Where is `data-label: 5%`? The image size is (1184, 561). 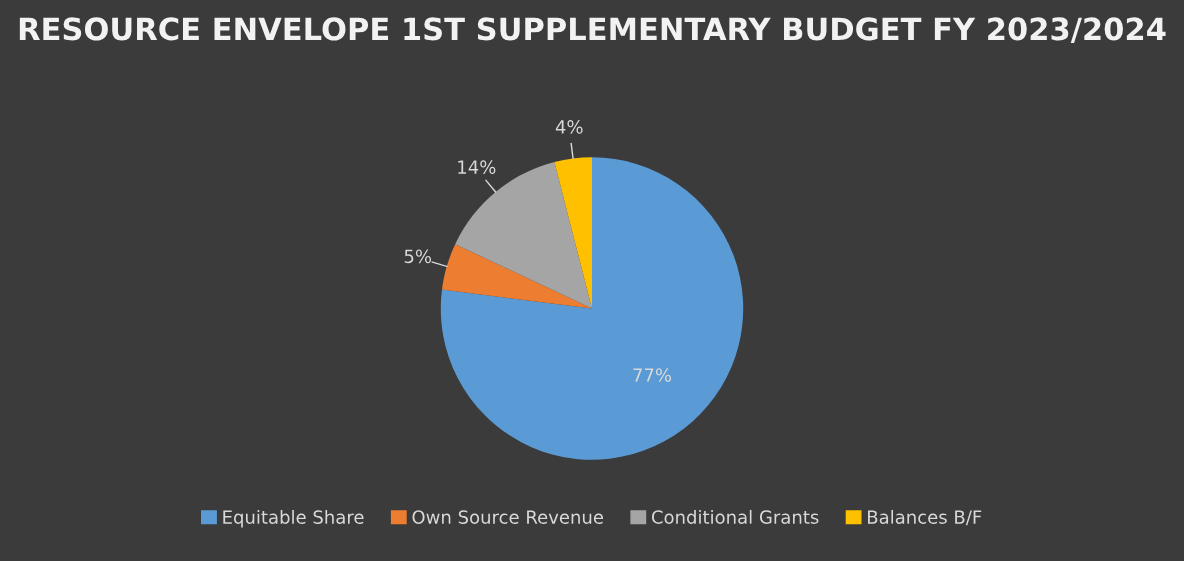 data-label: 5% is located at coordinates (418, 256).